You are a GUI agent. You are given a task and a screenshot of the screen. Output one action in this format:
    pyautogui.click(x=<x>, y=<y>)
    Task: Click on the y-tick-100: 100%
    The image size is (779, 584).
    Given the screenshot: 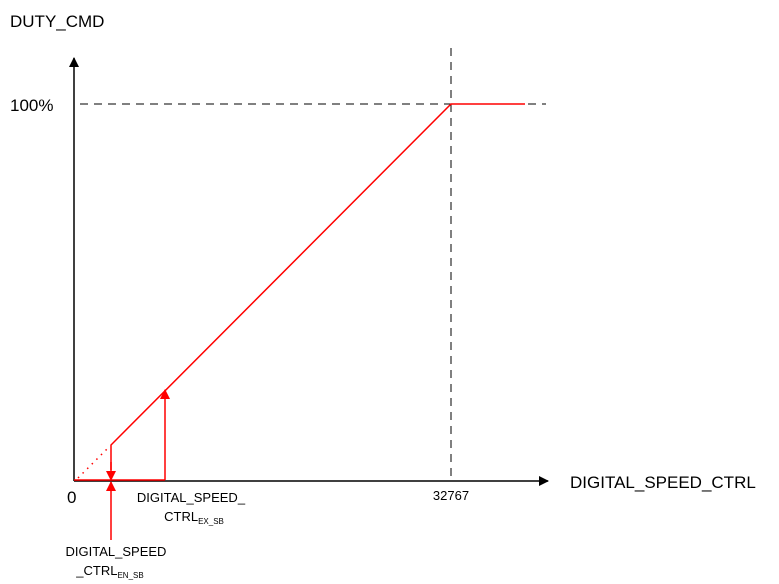 What is the action you would take?
    pyautogui.click(x=31, y=105)
    